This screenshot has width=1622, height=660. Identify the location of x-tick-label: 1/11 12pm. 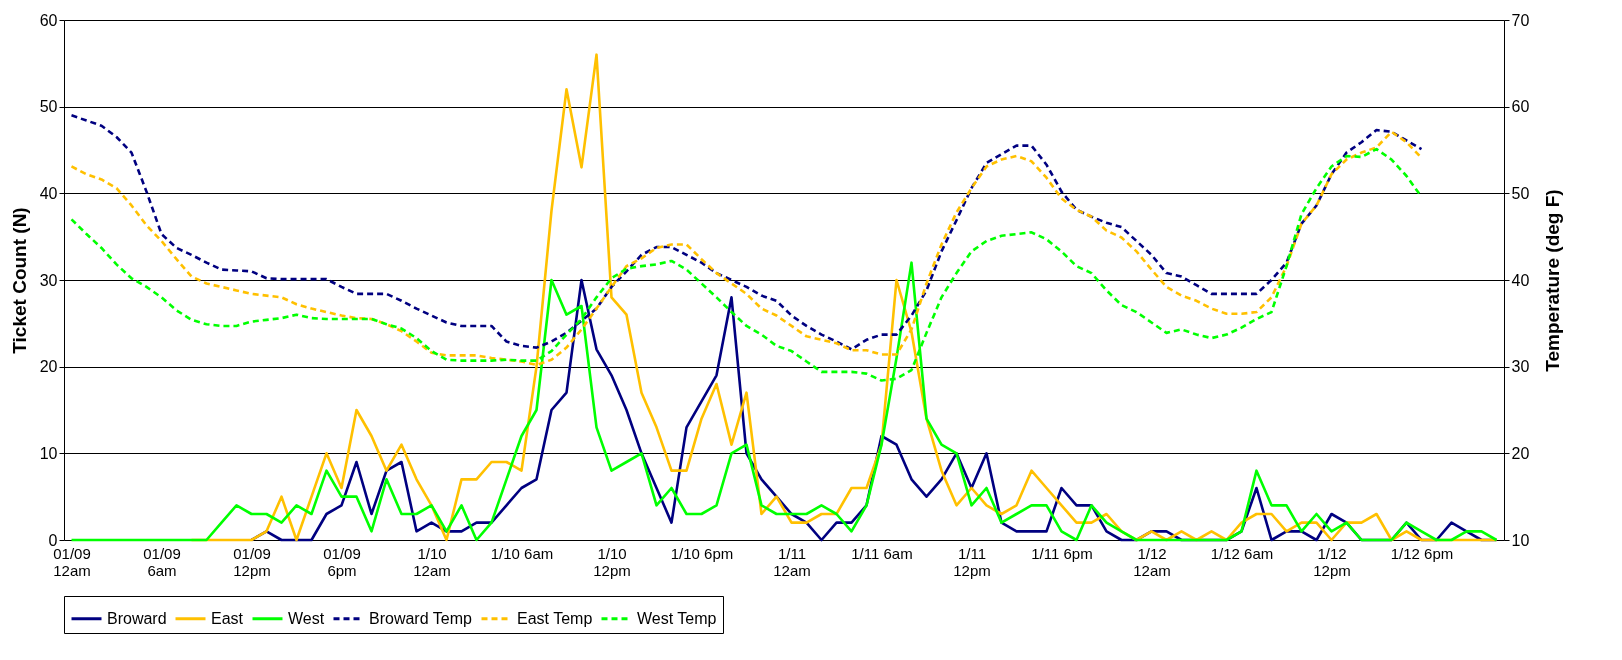
(972, 561).